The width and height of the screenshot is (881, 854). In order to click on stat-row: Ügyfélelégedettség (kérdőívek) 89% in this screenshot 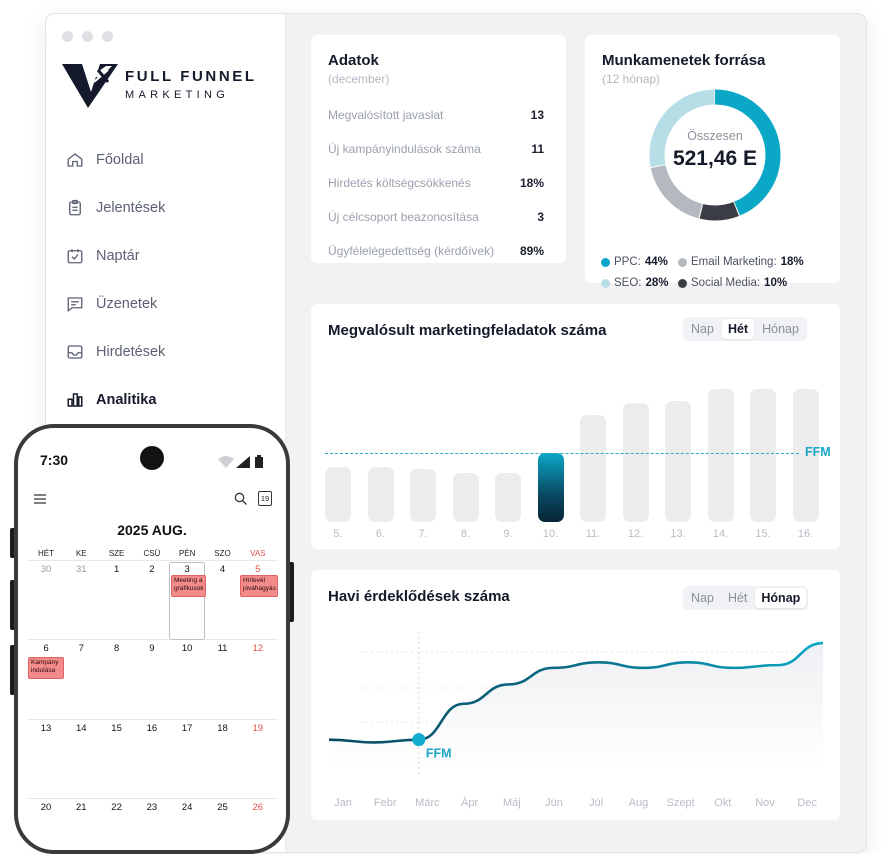, I will do `click(436, 251)`.